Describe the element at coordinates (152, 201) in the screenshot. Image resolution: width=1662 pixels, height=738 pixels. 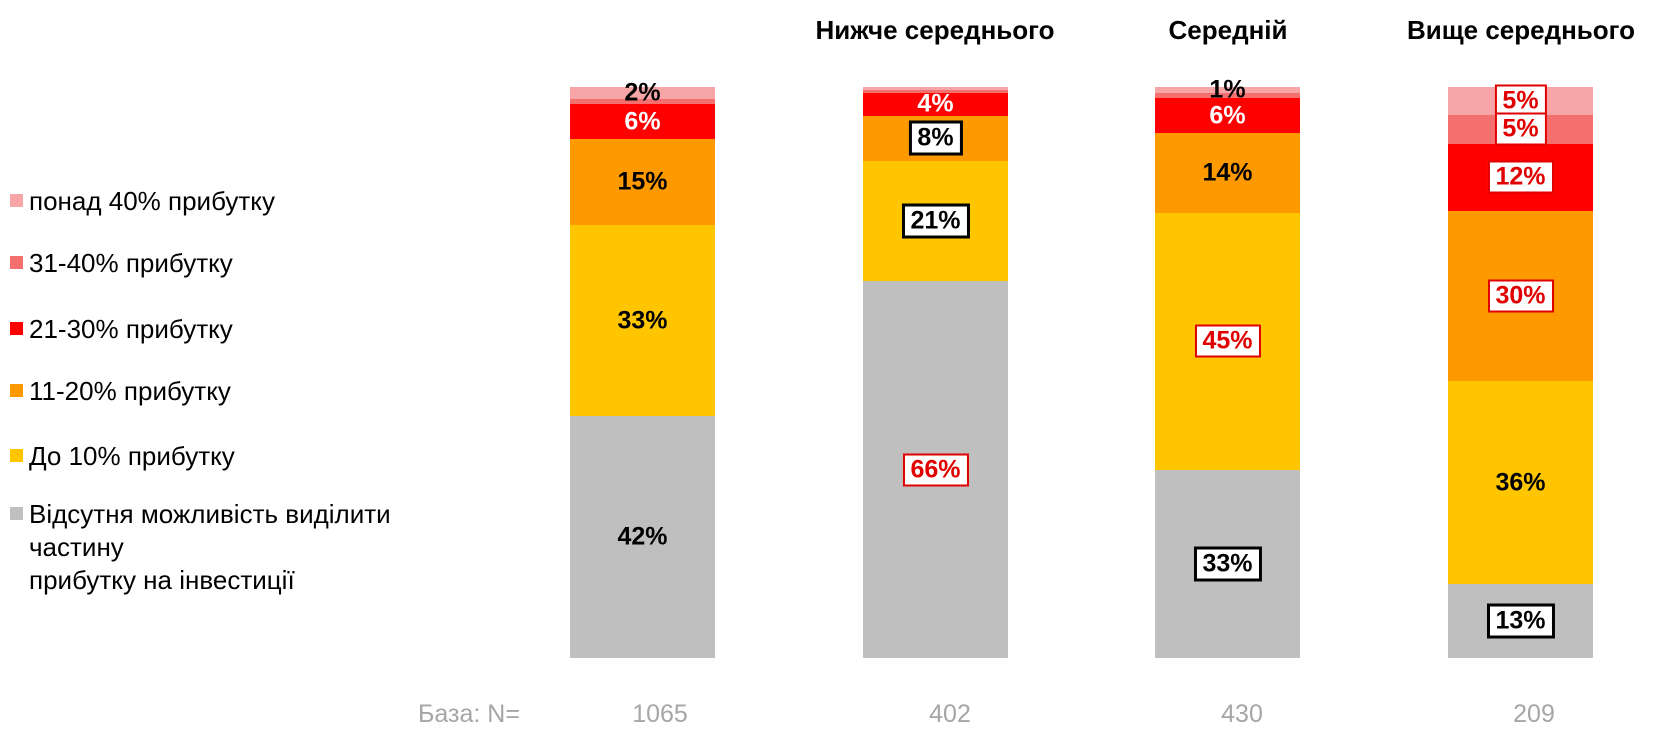
I see `legend-label: понад 40% прибутку` at that location.